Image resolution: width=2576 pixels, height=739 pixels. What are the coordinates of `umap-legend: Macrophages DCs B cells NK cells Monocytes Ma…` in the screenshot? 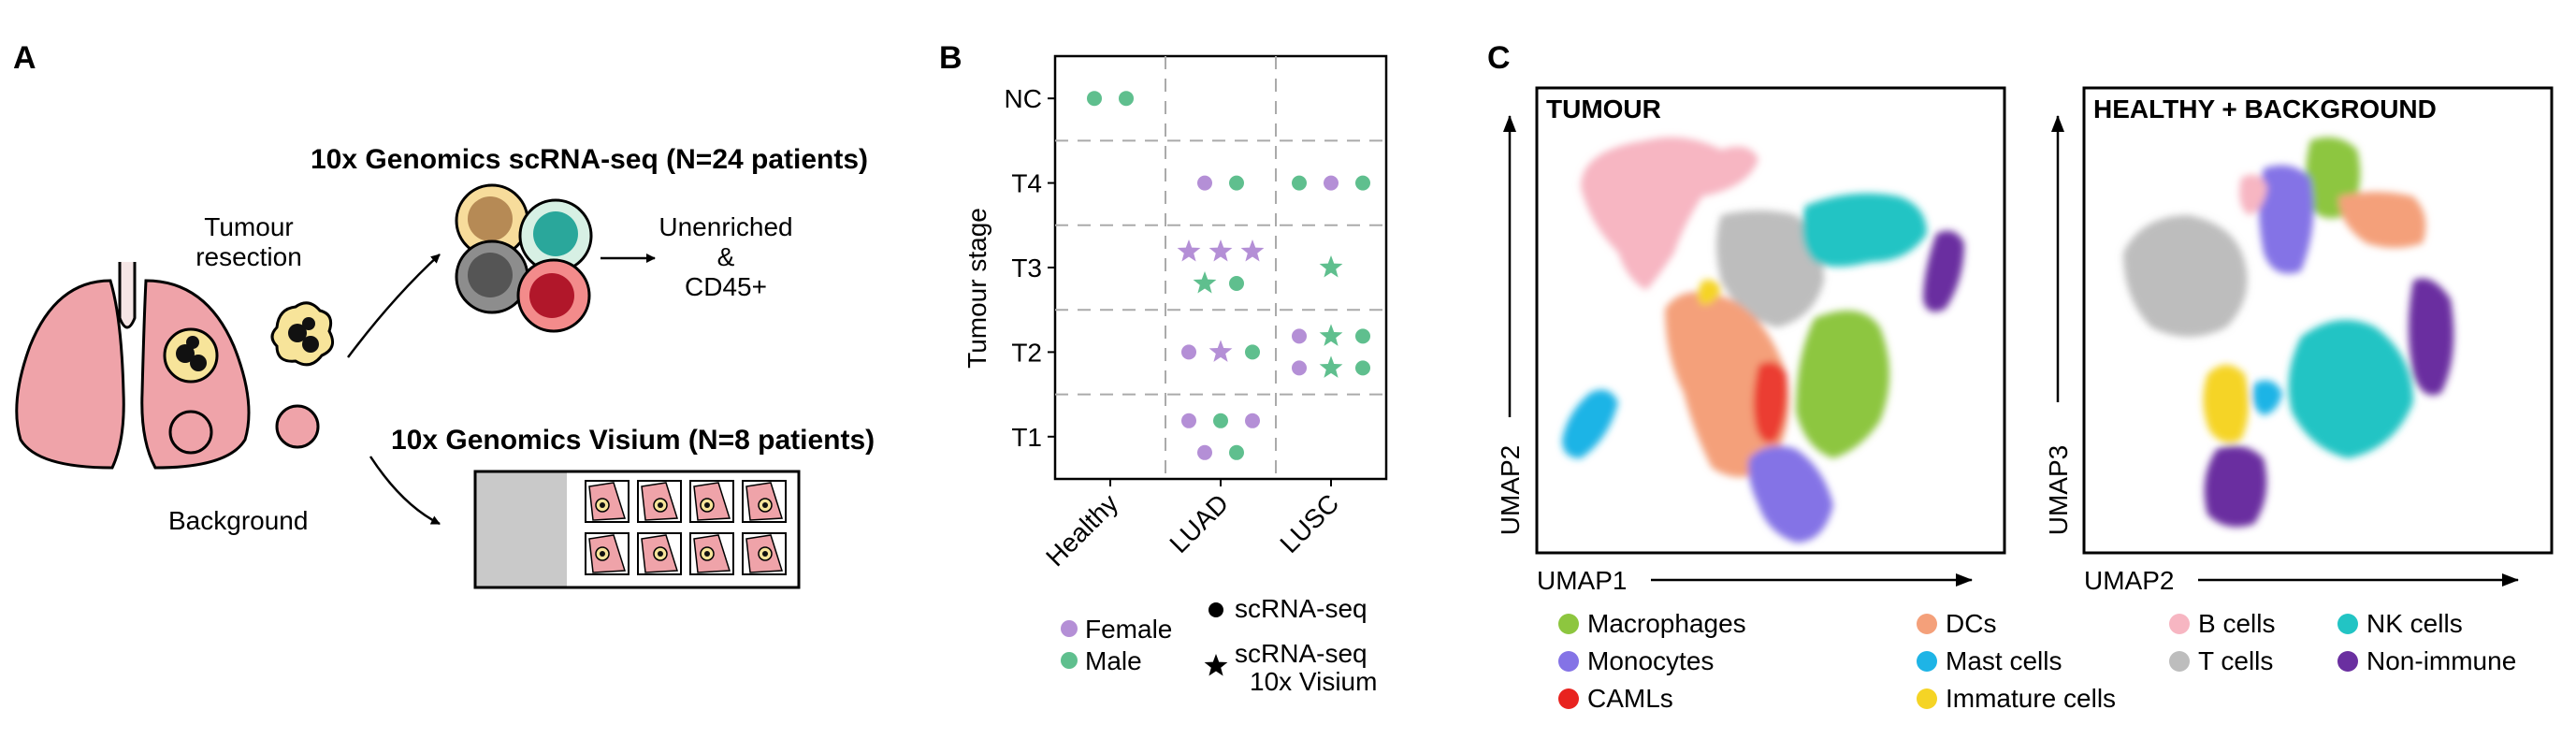 It's located at (2037, 661).